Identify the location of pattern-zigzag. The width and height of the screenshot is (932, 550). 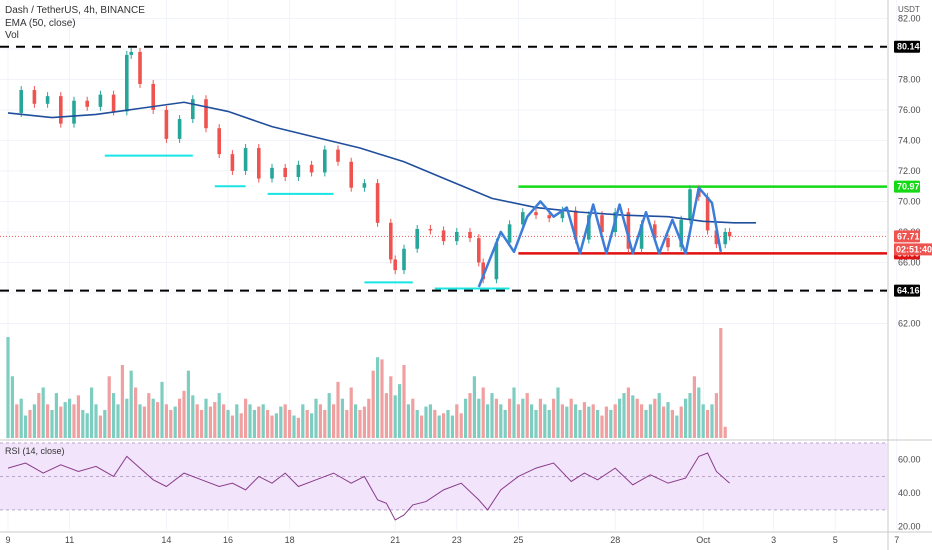
(600, 237).